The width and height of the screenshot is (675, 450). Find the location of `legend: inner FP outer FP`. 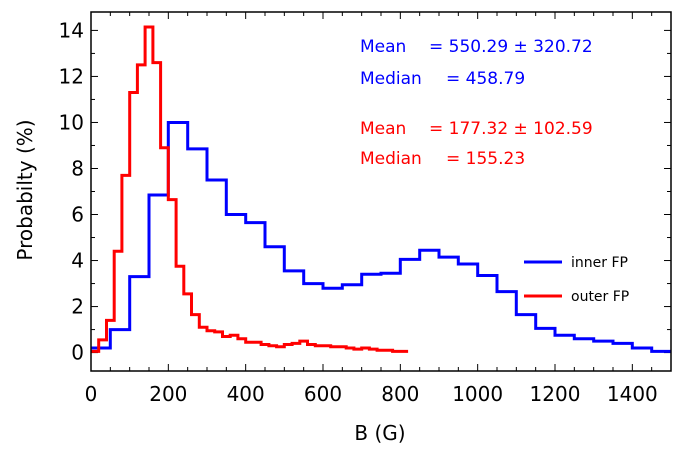

legend: inner FP outer FP is located at coordinates (576, 280).